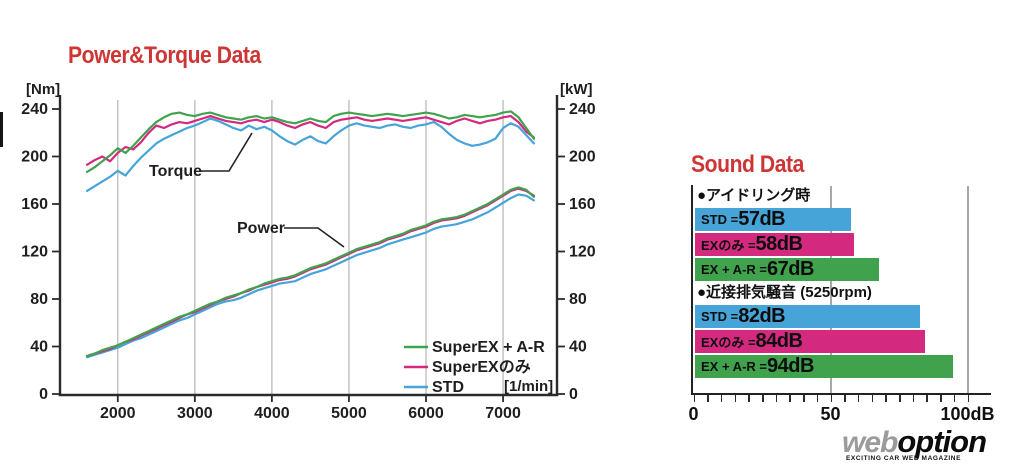  Describe the element at coordinates (43, 394) in the screenshot. I see `y-tick-label-left: 0` at that location.